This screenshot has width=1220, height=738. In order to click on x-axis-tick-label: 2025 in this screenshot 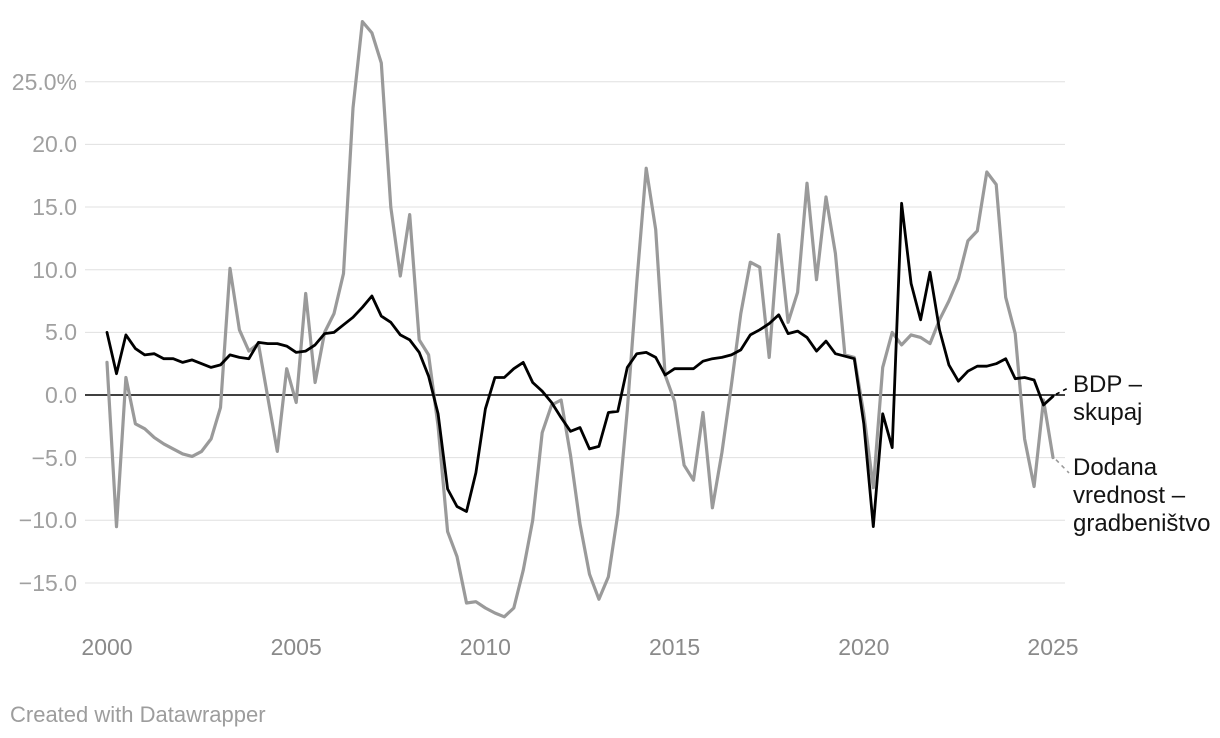, I will do `click(1053, 647)`.